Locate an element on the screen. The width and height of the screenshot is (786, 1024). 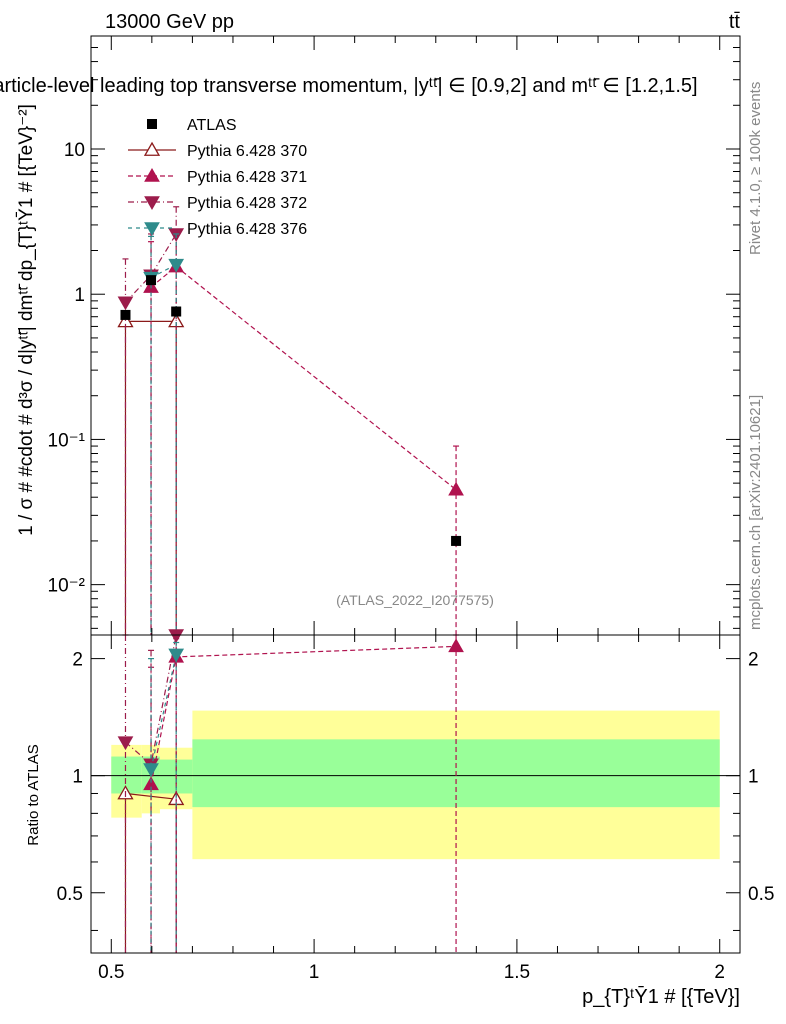
legend-marker-atlas is located at coordinates (152, 124).